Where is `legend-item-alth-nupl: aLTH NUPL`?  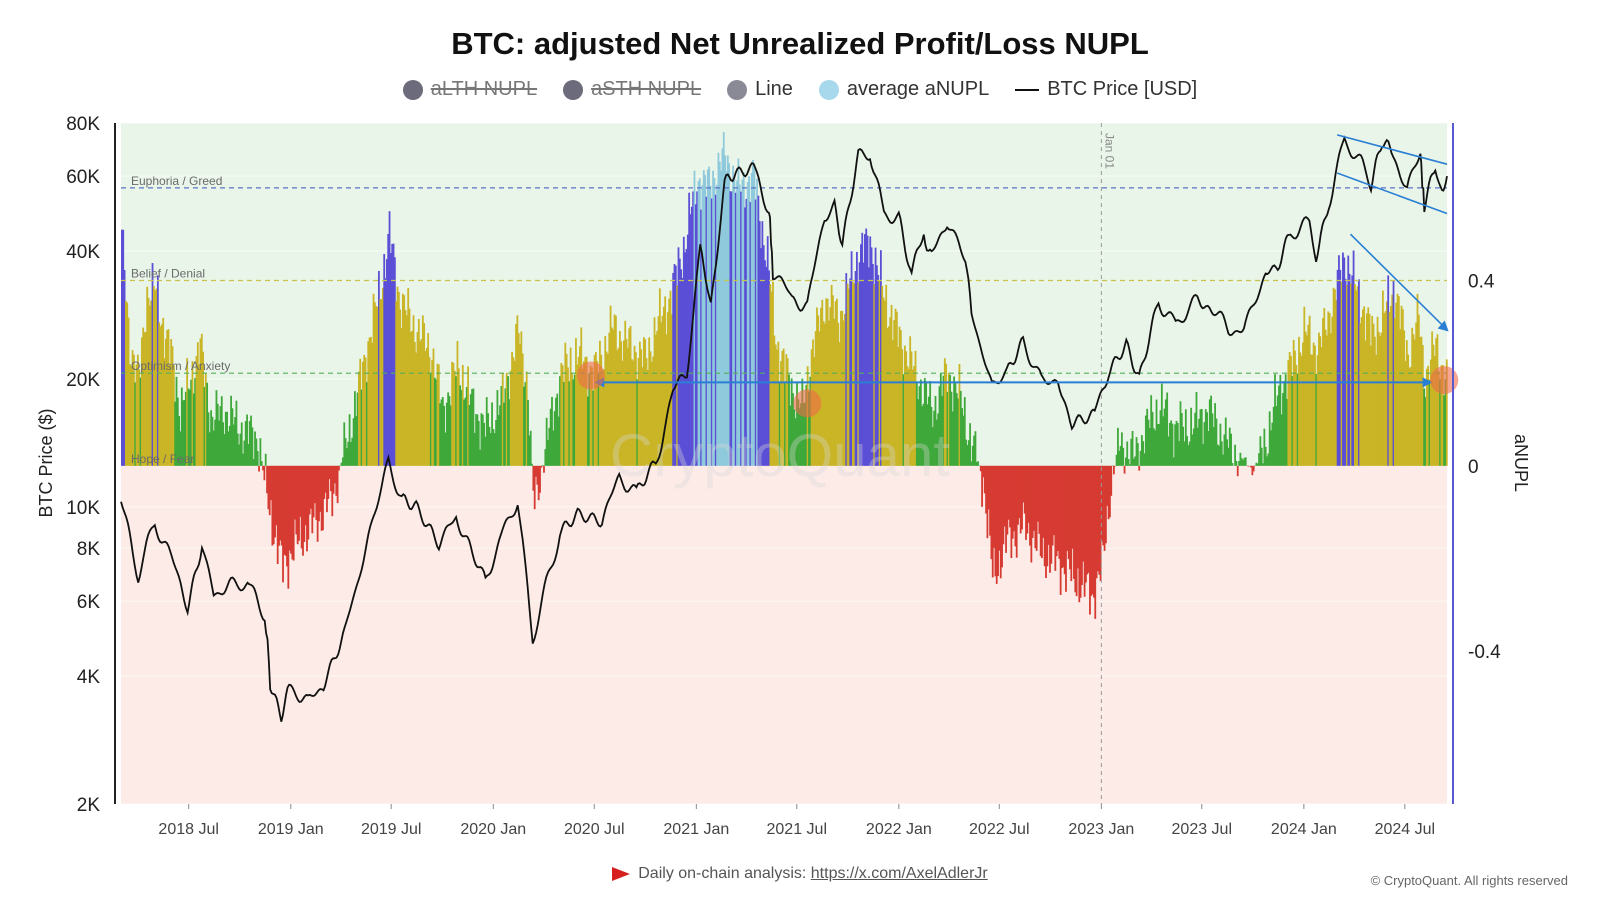
legend-item-alth-nupl: aLTH NUPL is located at coordinates (469, 89).